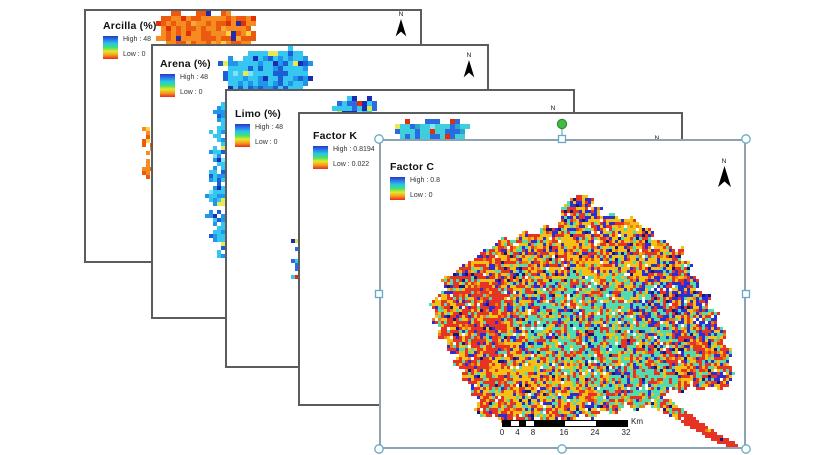  I want to click on legend-title-factor-c: Factor C, so click(412, 167).